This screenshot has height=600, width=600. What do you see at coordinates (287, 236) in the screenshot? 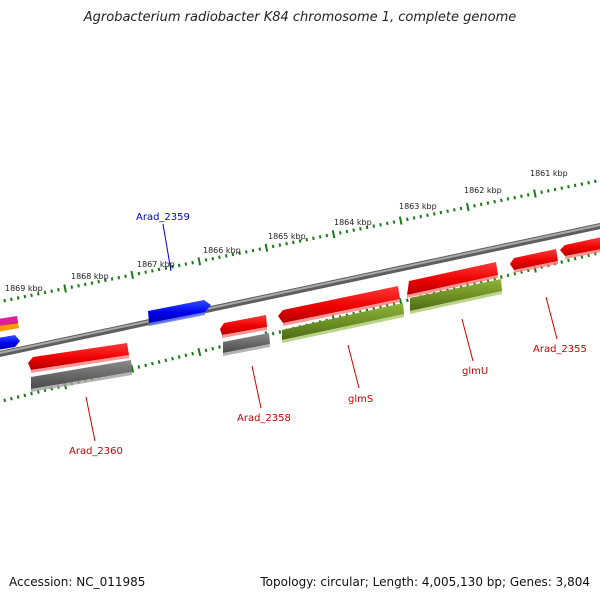
I see `scale-label-1865: 1865 kbp` at bounding box center [287, 236].